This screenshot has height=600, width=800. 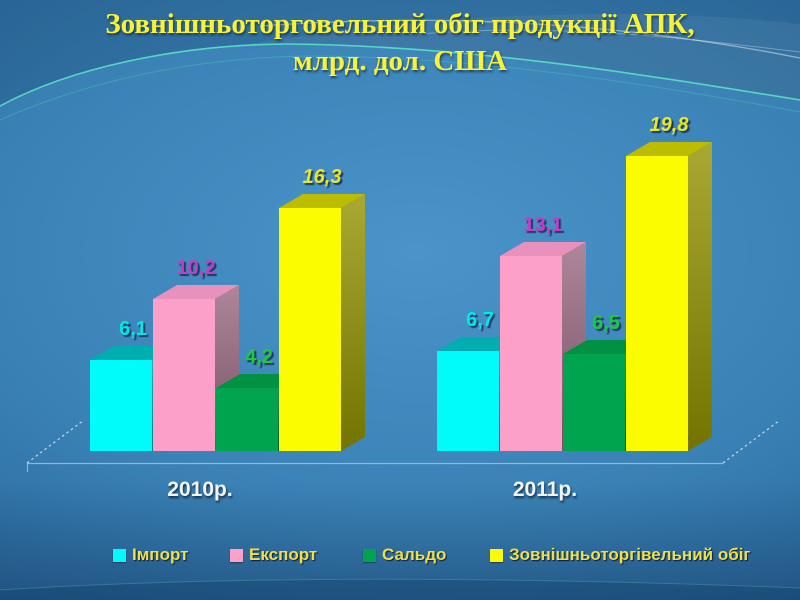 I want to click on category-label-2011: 2011р., so click(x=545, y=489).